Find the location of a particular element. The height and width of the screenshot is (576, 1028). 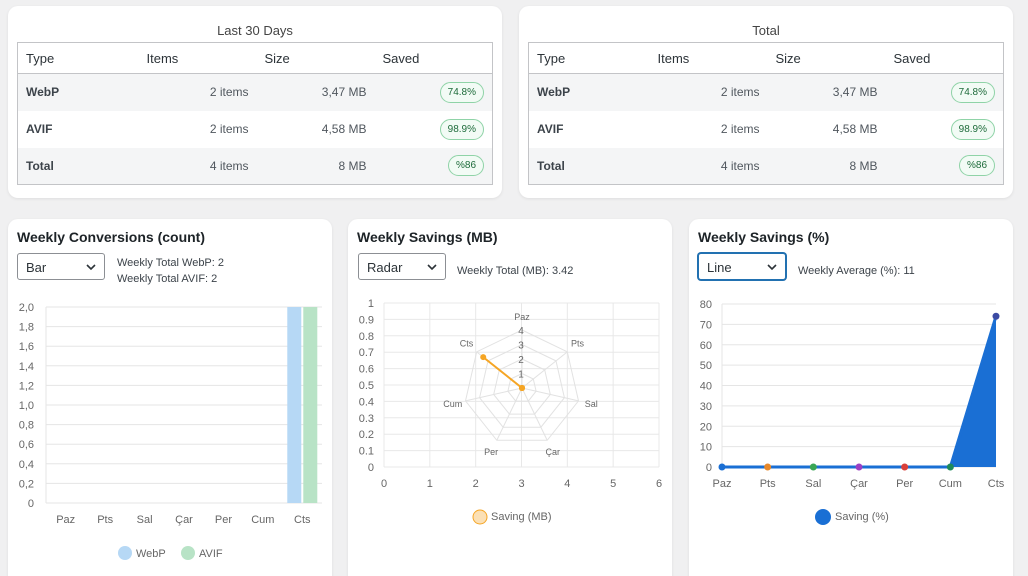

saved-badge: 98.9% is located at coordinates (461, 129).